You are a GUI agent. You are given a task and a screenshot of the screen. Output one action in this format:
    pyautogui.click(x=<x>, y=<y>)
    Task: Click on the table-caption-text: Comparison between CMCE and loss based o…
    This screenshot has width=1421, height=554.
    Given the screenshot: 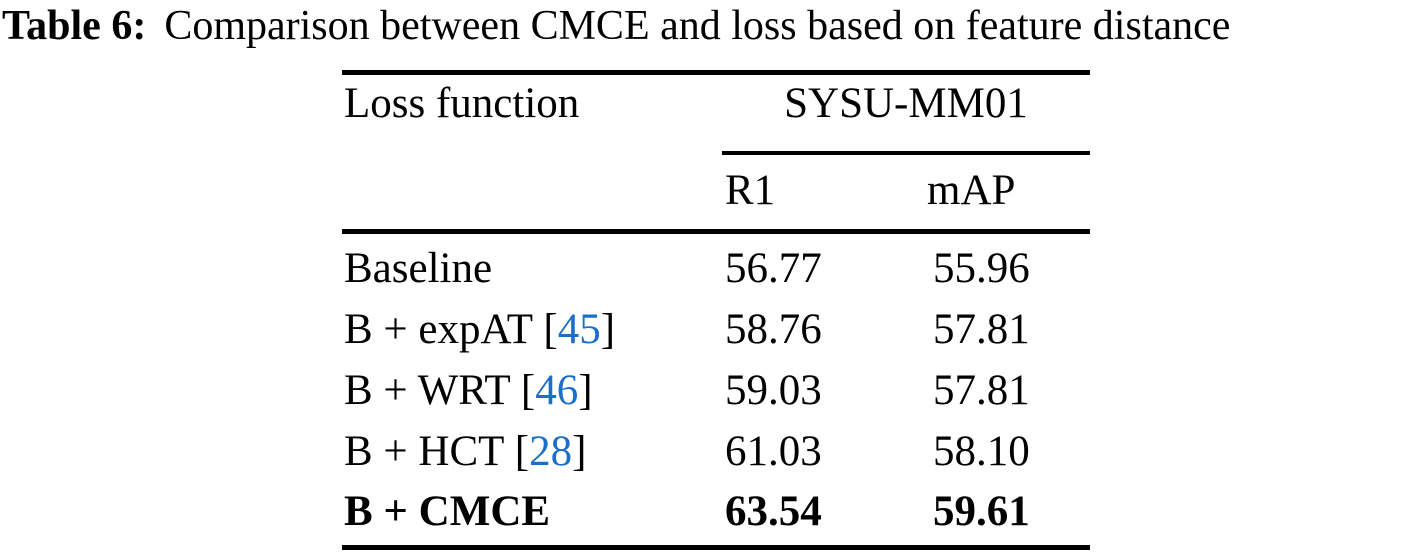 What is the action you would take?
    pyautogui.click(x=697, y=26)
    